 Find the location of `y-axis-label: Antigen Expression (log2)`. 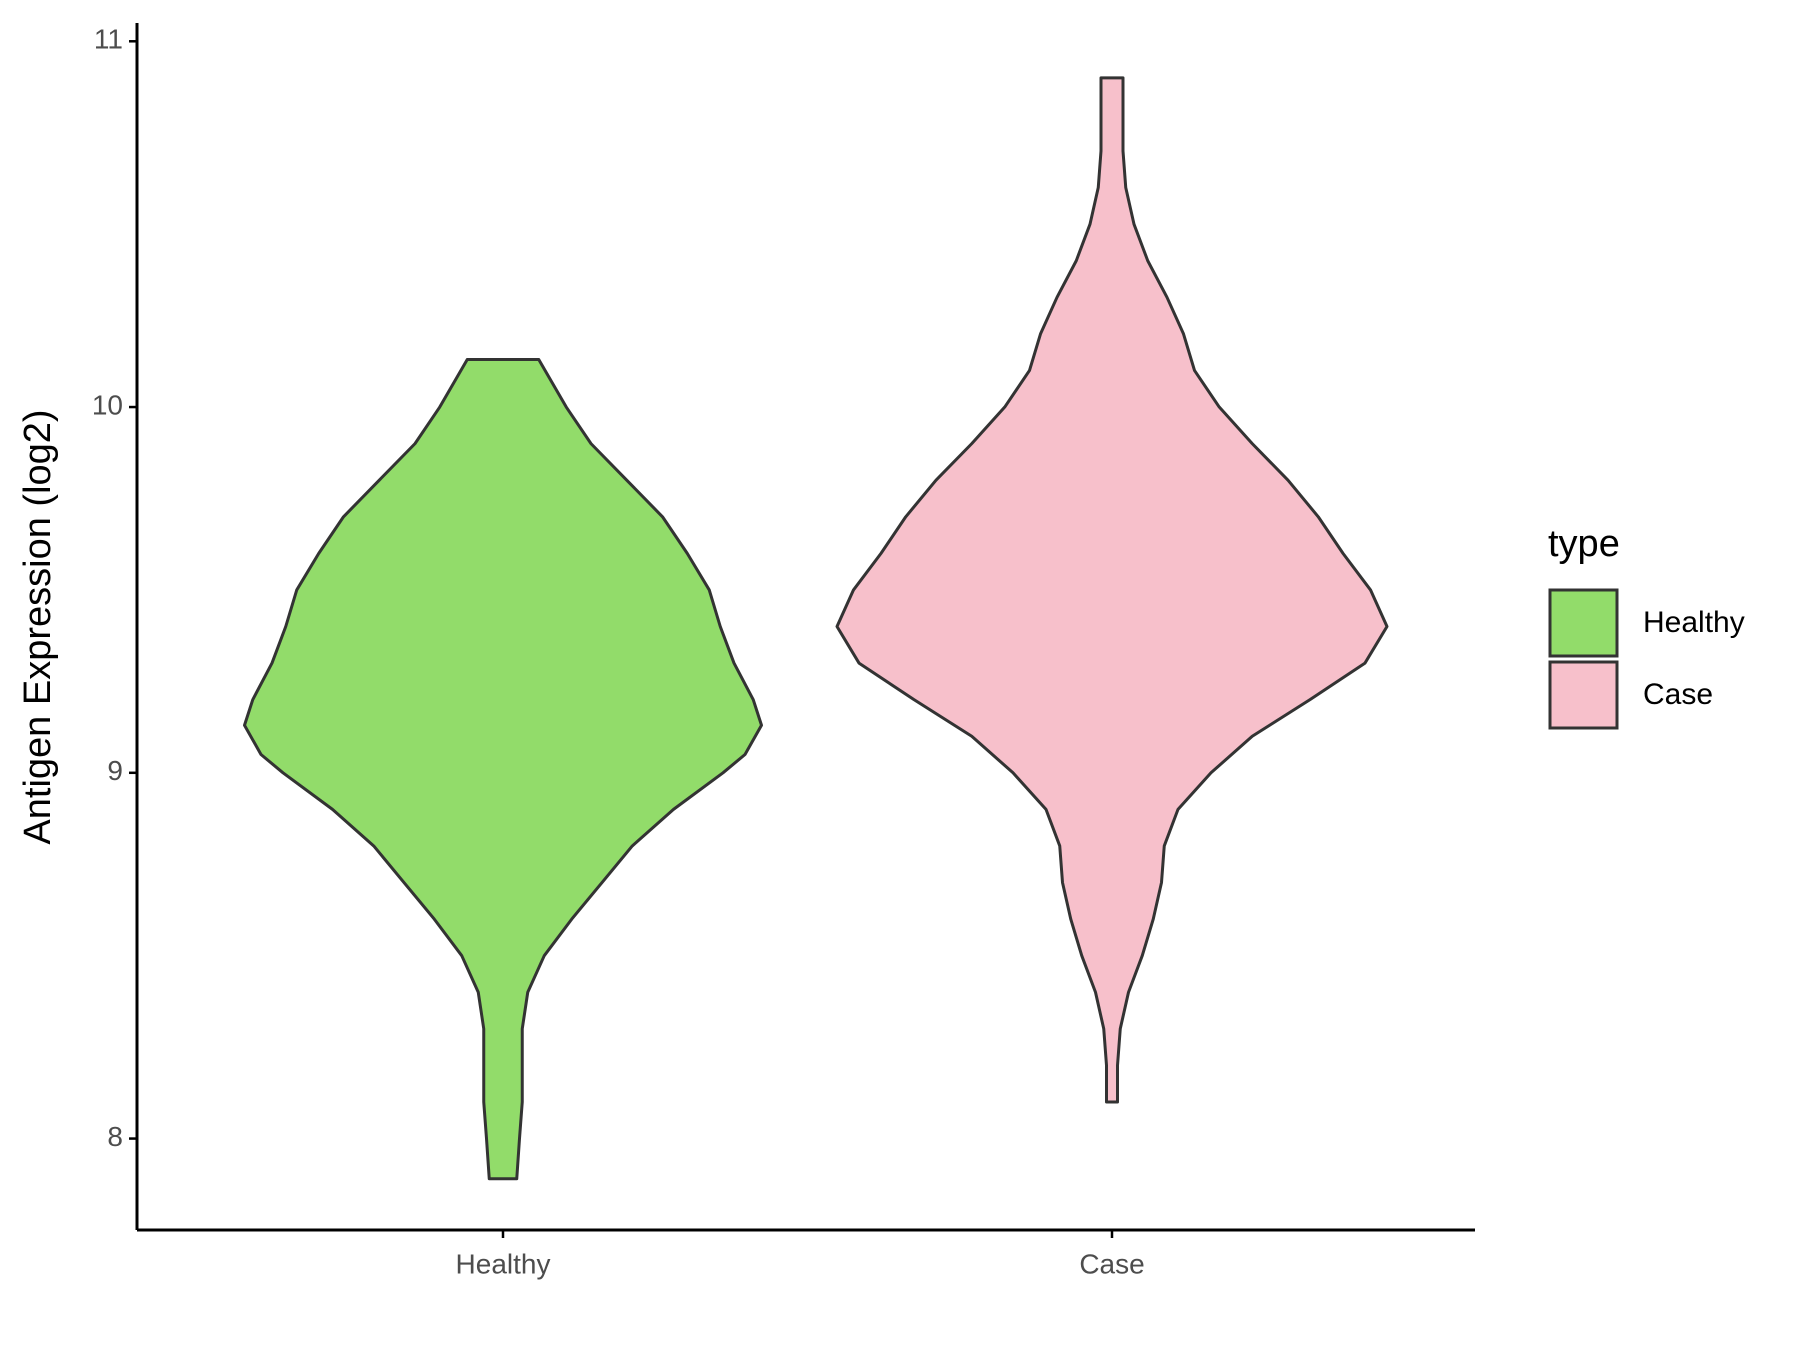

y-axis-label: Antigen Expression (log2) is located at coordinates (38, 626).